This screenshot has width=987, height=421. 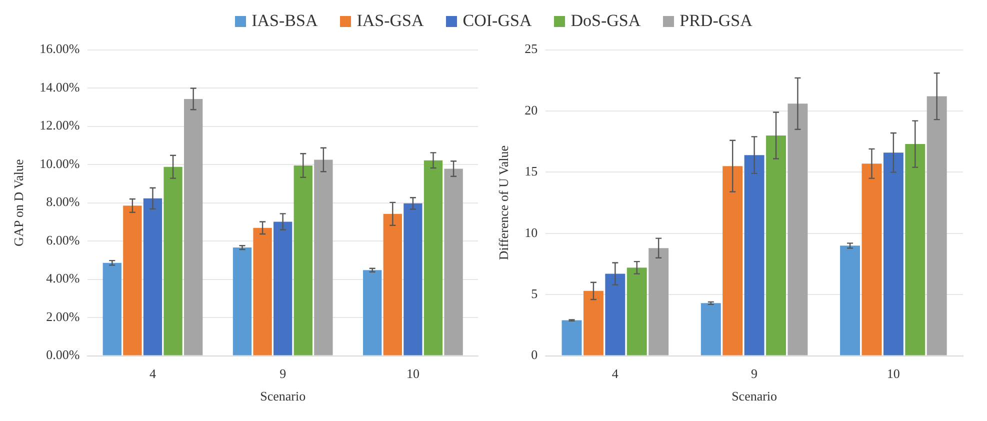 What do you see at coordinates (63, 278) in the screenshot?
I see `y-tick-label: 4.00%` at bounding box center [63, 278].